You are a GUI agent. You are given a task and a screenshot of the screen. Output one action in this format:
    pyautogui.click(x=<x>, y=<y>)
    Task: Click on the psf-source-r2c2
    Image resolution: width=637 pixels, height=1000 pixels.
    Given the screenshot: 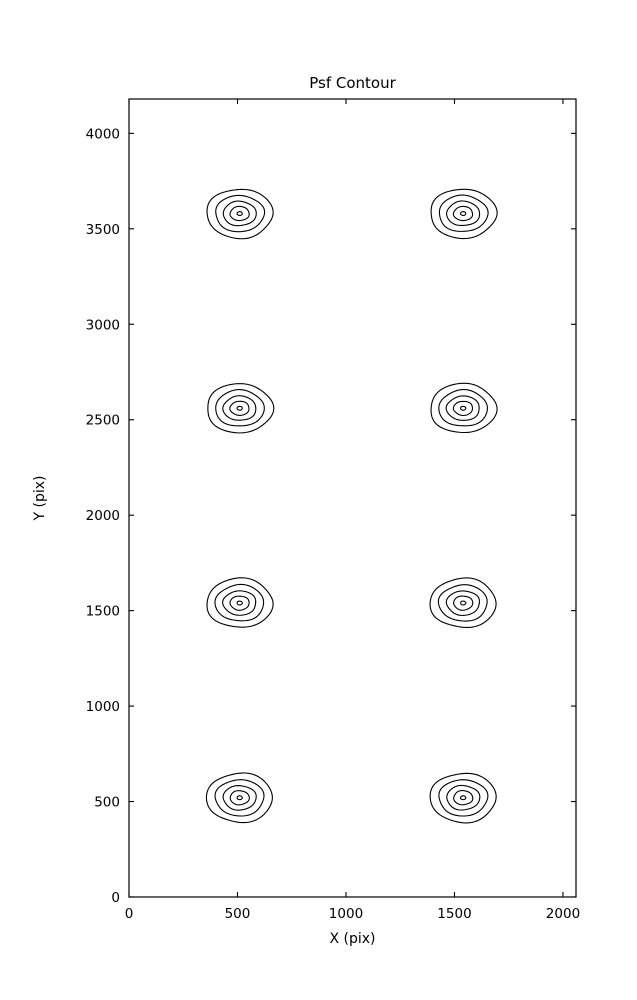 What is the action you would take?
    pyautogui.click(x=464, y=408)
    